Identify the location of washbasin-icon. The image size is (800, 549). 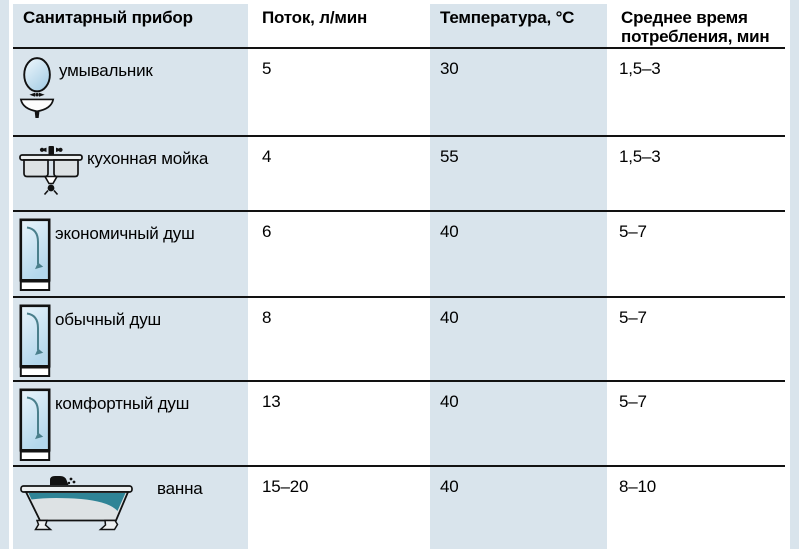
(37, 87).